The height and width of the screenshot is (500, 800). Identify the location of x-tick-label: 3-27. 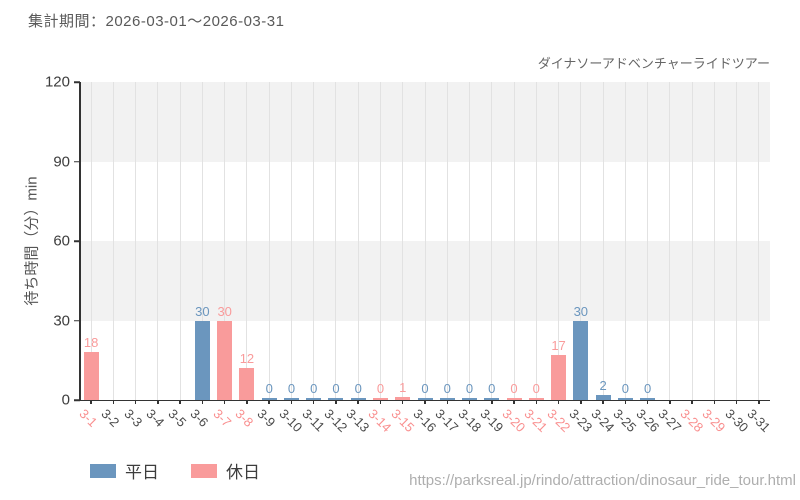
(670, 421).